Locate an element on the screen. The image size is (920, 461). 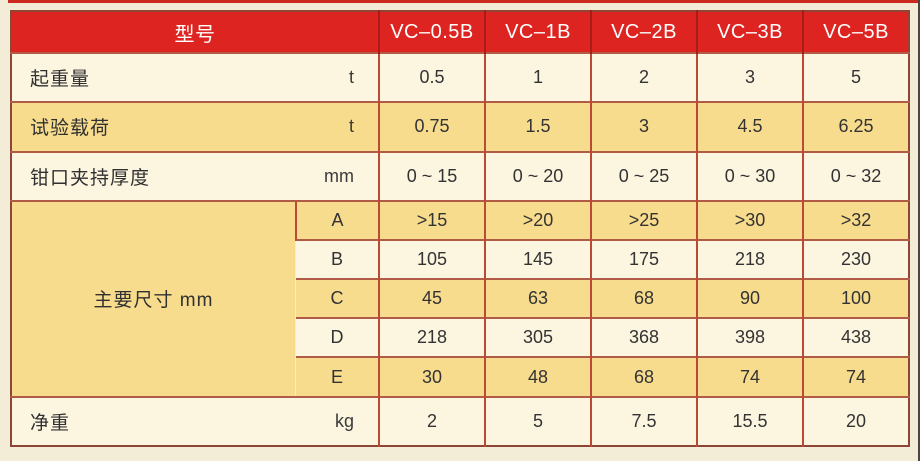
test-load-label-cell: 试验载荷 t is located at coordinates (195, 126).